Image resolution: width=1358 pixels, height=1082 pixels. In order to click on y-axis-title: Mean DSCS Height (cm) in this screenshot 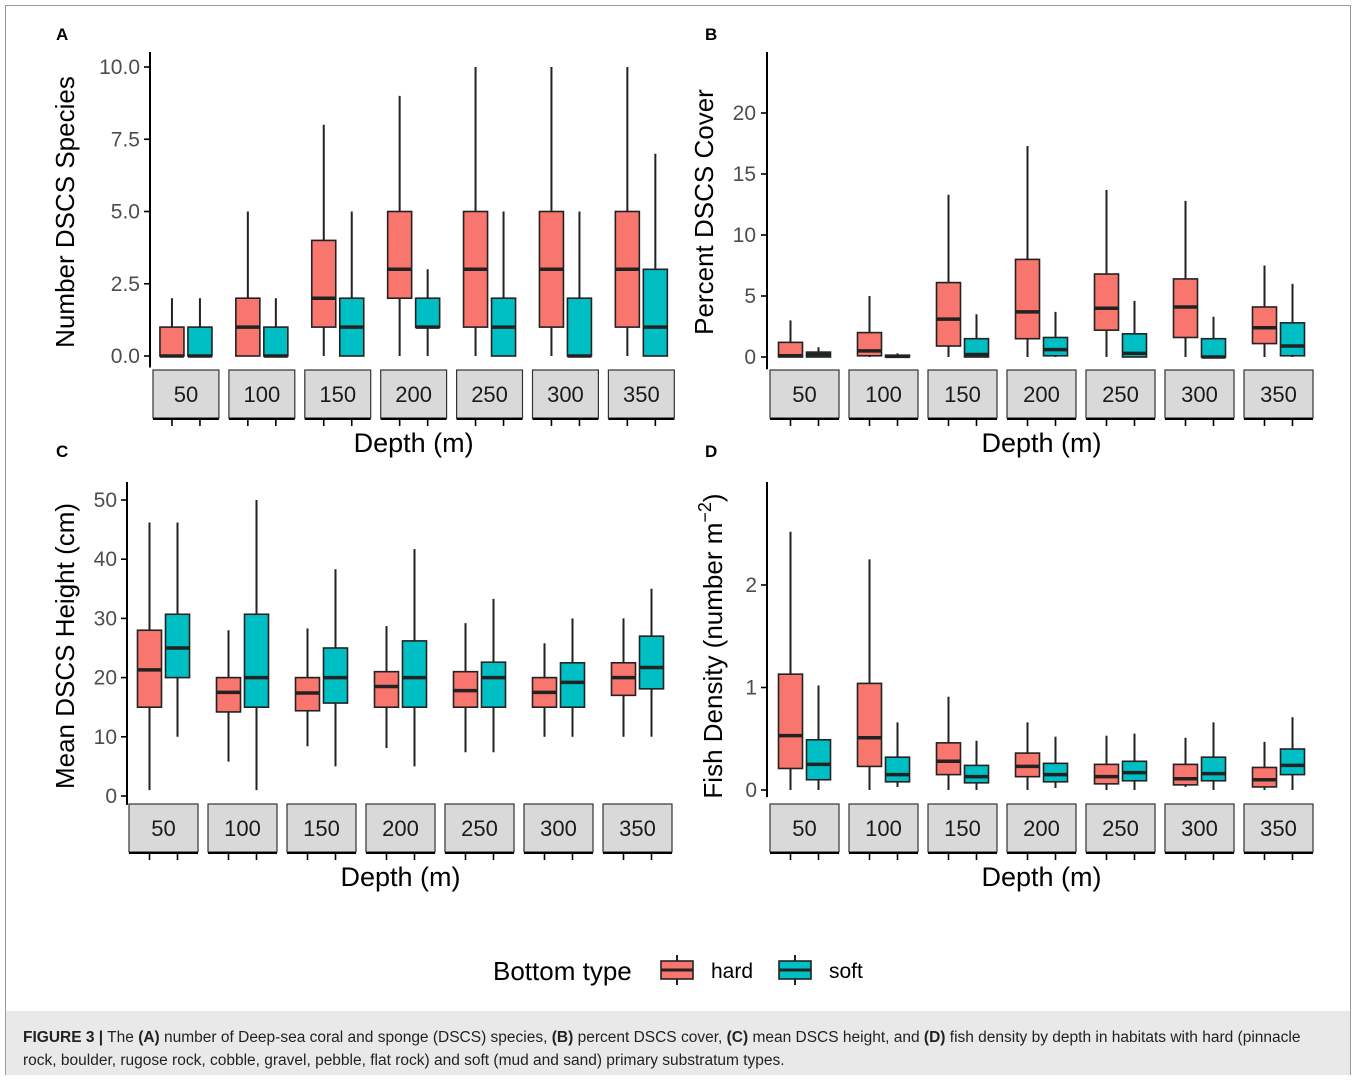, I will do `click(65, 646)`.